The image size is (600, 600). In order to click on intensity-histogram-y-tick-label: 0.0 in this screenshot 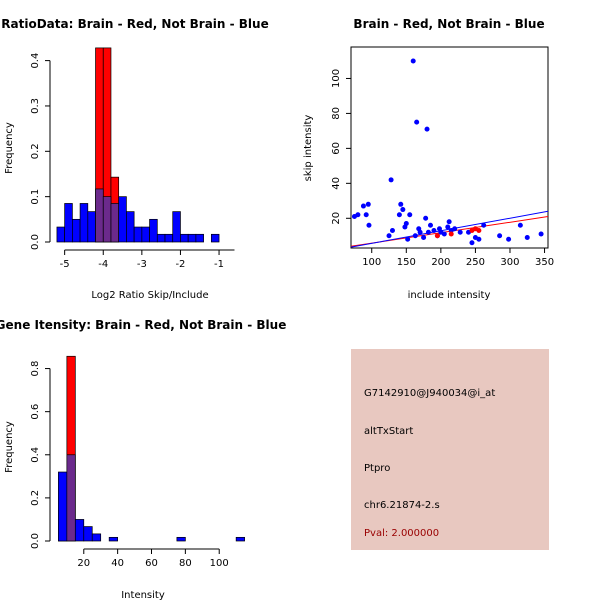, I will do `click(35, 541)`.